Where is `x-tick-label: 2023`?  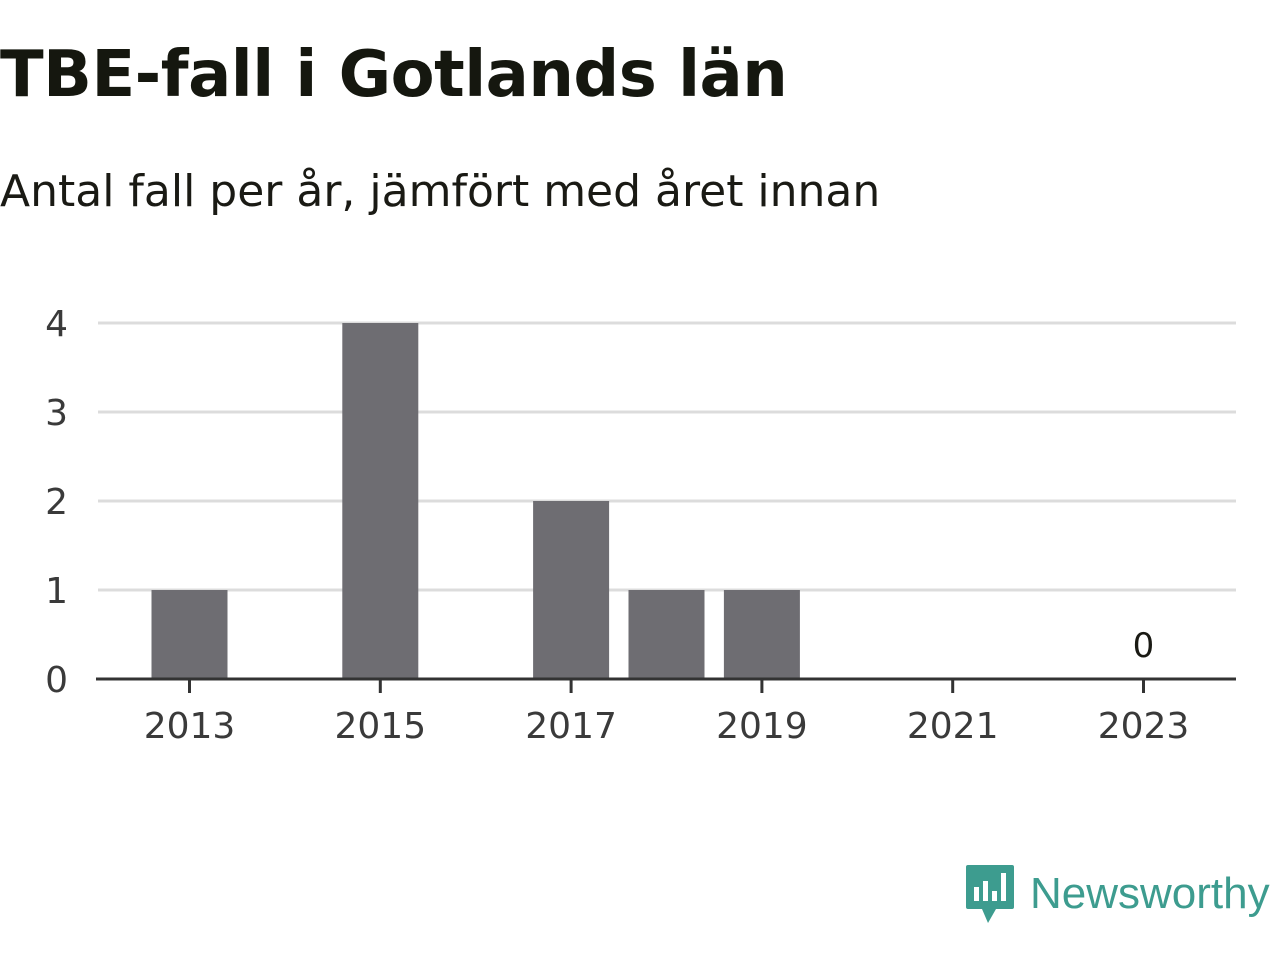
x-tick-label: 2023 is located at coordinates (1144, 726).